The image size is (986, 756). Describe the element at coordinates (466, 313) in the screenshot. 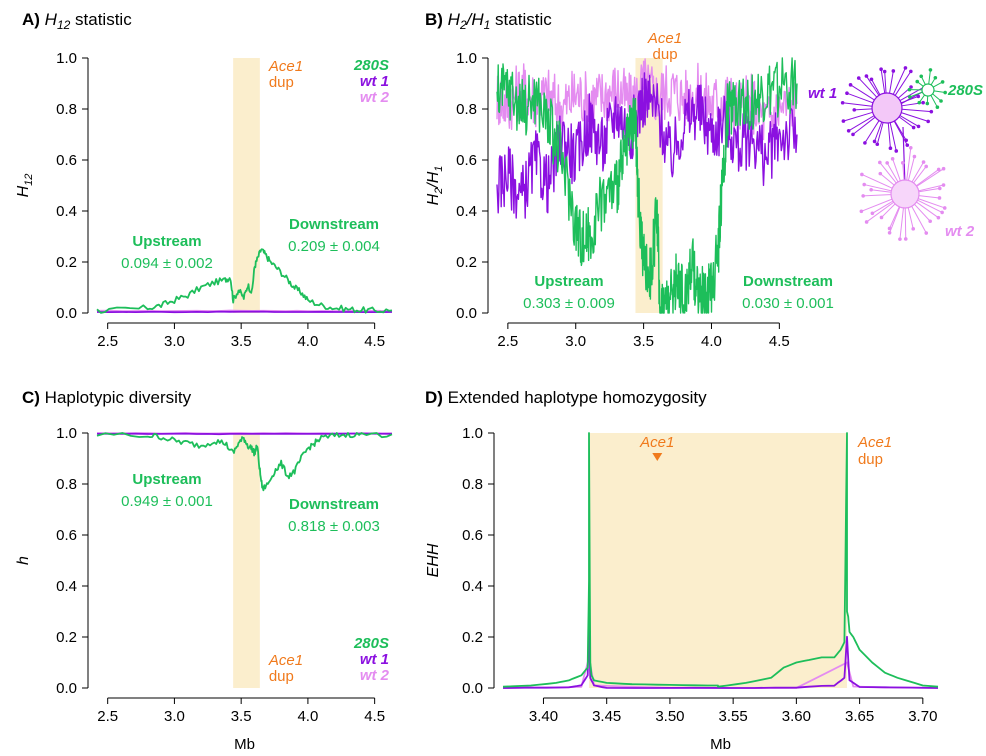

I see `y-tick-label: 0.0` at that location.